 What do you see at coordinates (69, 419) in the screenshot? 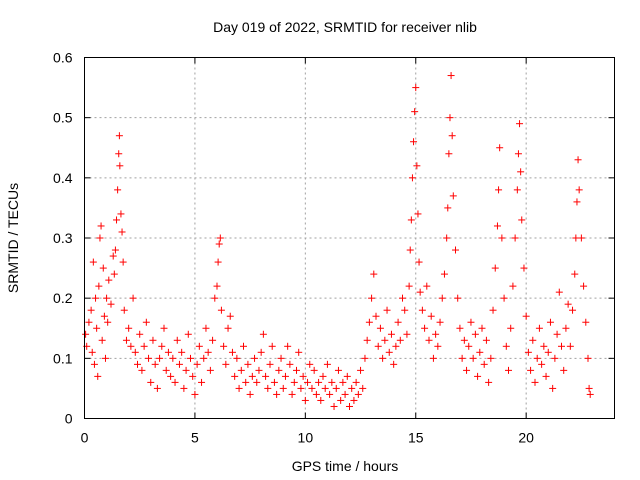
I see `y-tick-label: 0` at bounding box center [69, 419].